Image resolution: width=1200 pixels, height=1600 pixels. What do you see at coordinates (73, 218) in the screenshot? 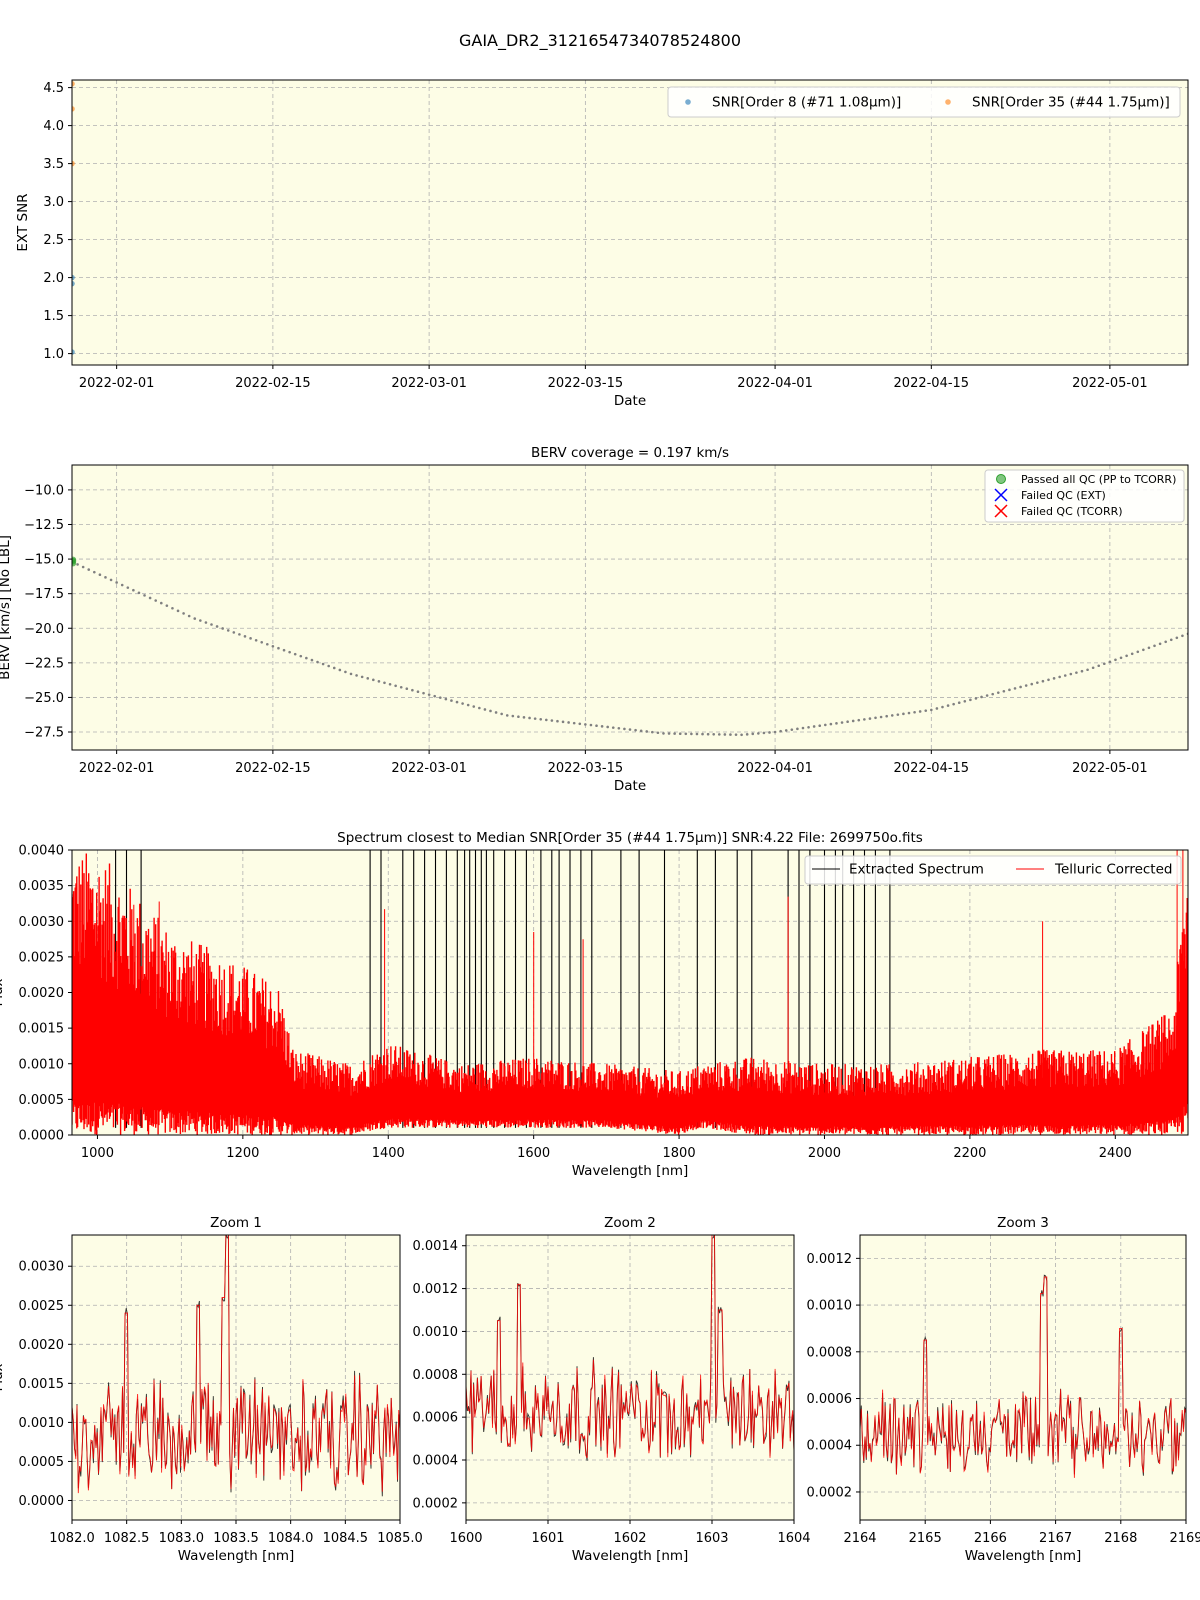
I see `snr-marks` at bounding box center [73, 218].